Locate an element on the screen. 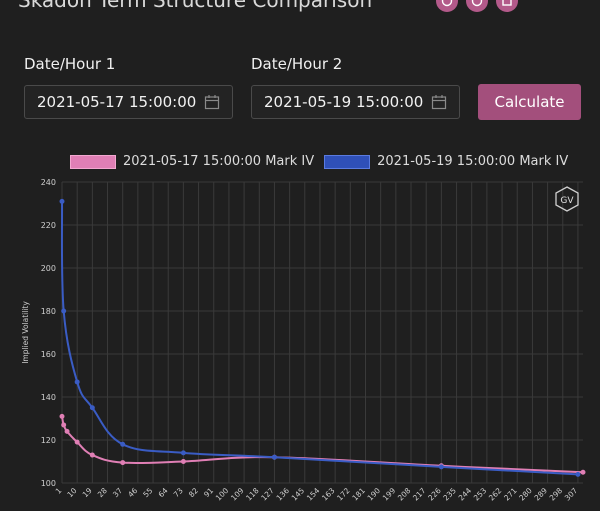  x-tick-label: 253 is located at coordinates (480, 494).